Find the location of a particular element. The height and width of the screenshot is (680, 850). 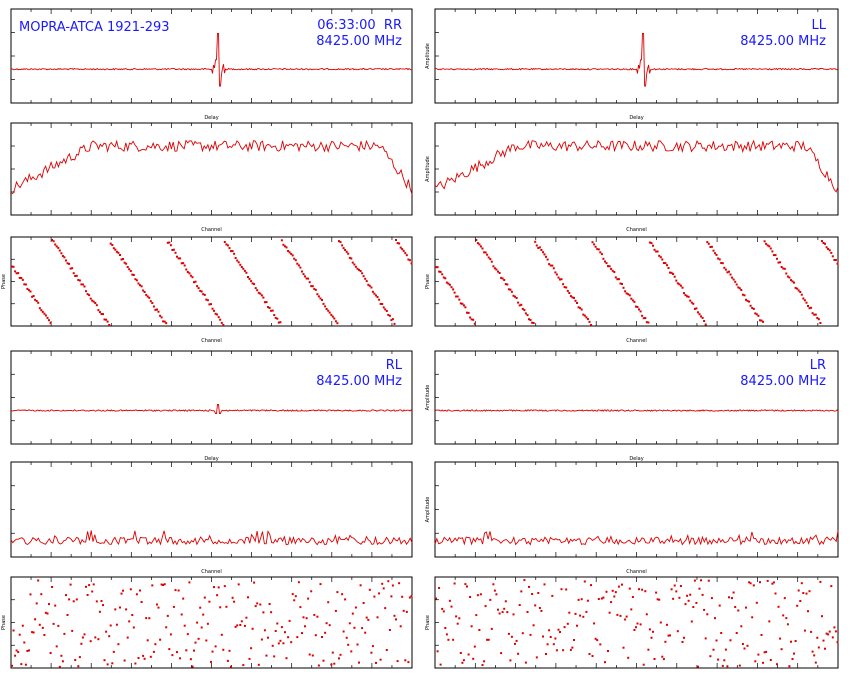

ll-frequency-label: 8425.00 MHz is located at coordinates (783, 41).